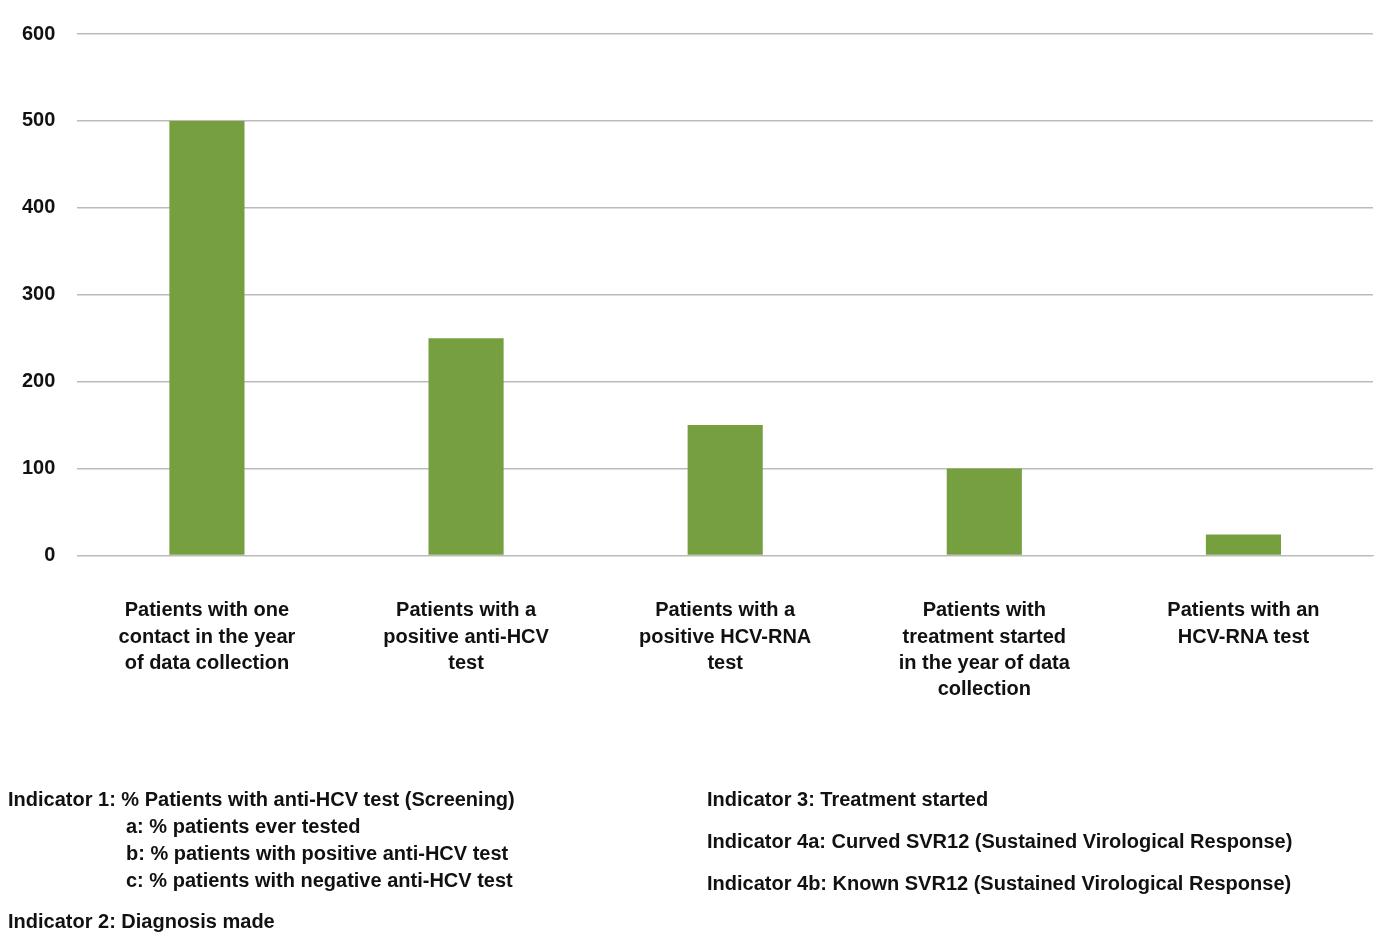 The width and height of the screenshot is (1387, 936). I want to click on text: Indicator 2: Diagnosis made, so click(142, 921).